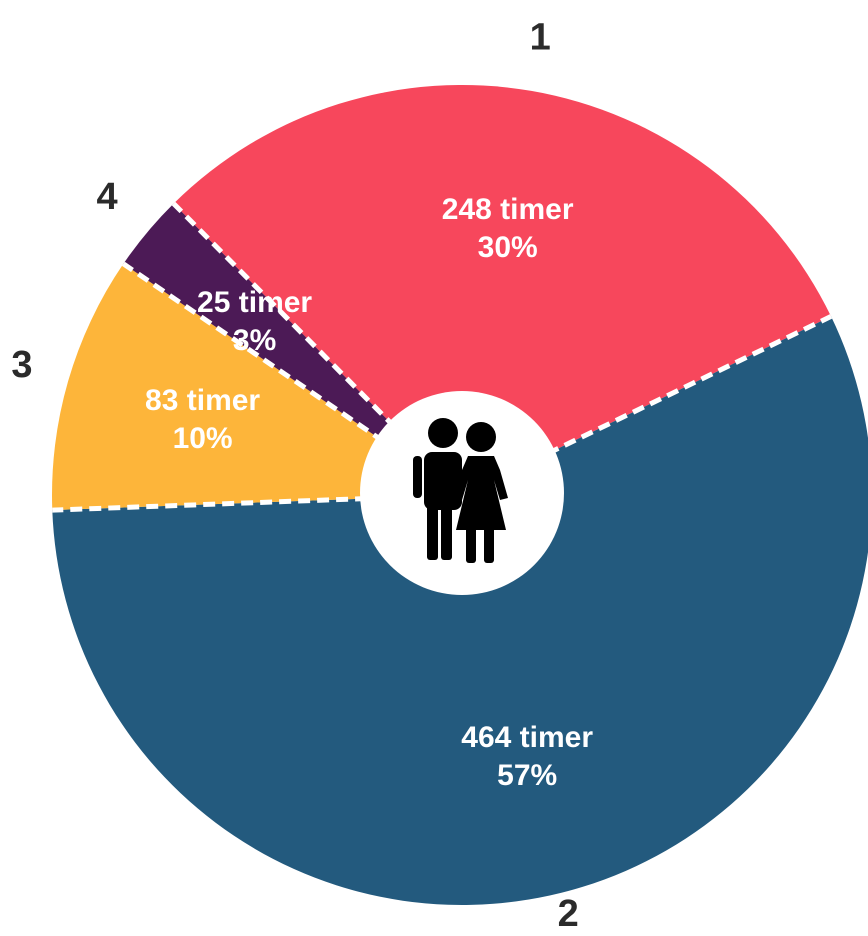  I want to click on category-label: 4, so click(107, 197).